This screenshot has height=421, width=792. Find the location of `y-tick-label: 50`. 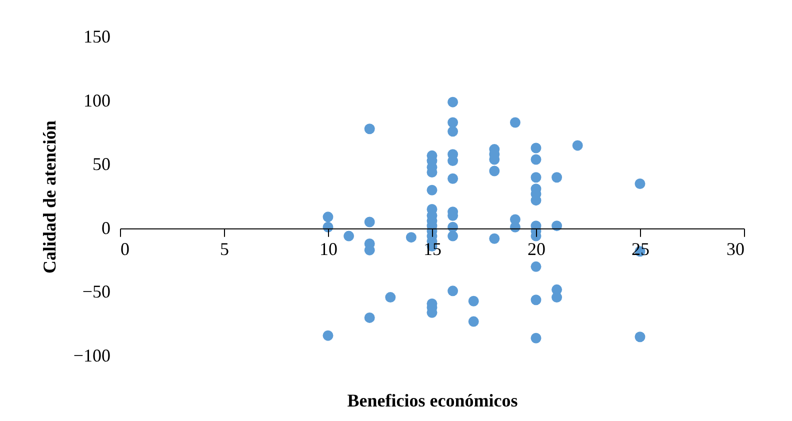

y-tick-label: 50 is located at coordinates (101, 164).